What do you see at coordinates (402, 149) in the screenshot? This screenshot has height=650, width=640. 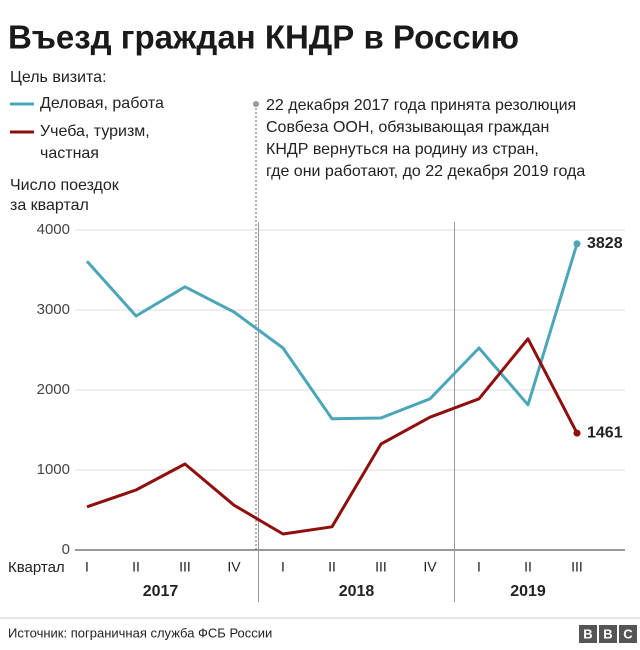 I see `annotation-text: КНДР вернуться на родину из стран,` at bounding box center [402, 149].